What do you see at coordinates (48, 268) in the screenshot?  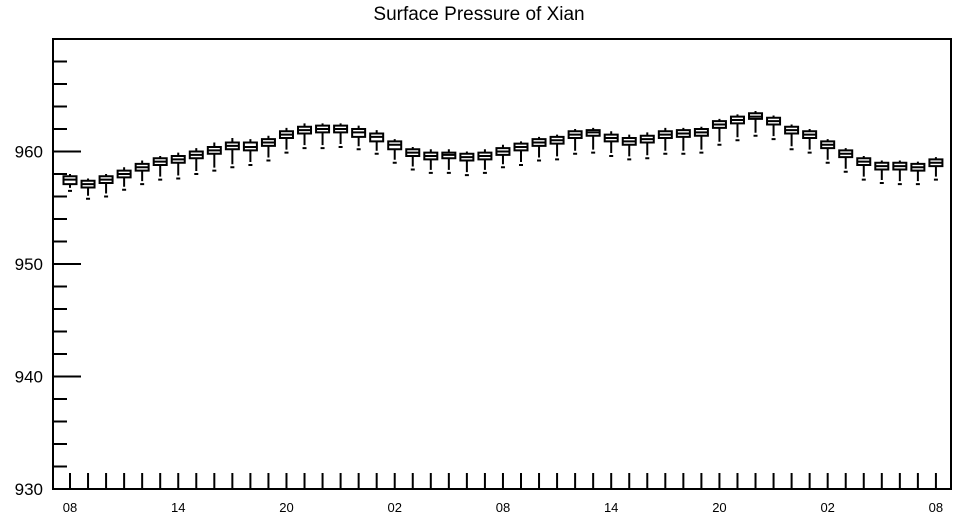 I see `y-axis: 930 940 950 960` at bounding box center [48, 268].